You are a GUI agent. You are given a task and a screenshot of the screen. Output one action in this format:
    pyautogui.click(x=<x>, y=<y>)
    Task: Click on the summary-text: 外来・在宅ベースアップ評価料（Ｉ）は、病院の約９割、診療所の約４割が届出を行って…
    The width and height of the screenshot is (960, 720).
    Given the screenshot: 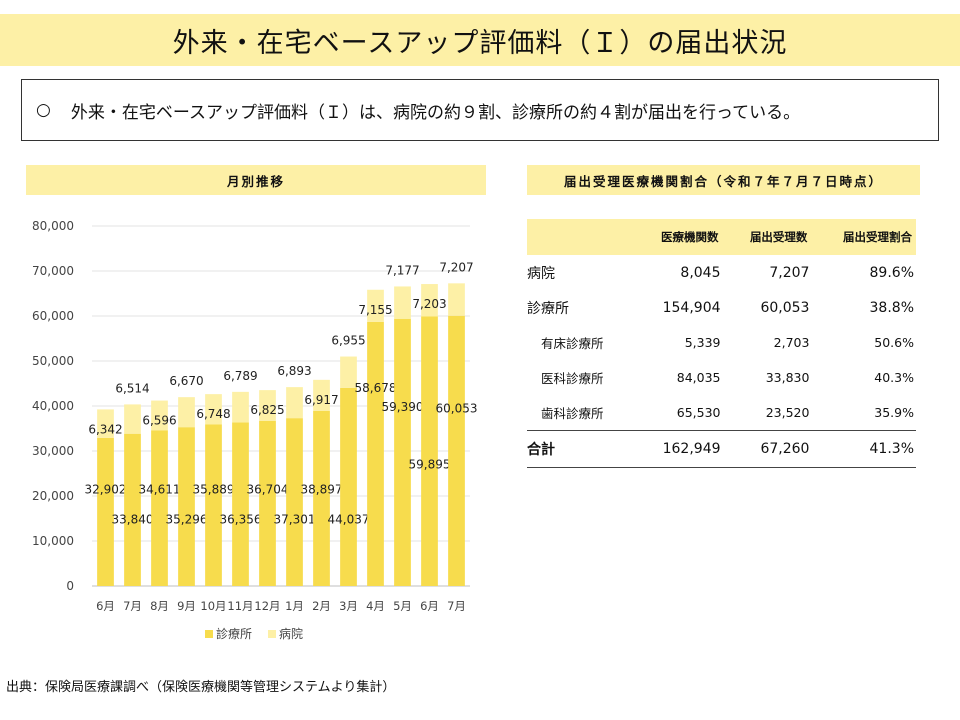 What is the action you would take?
    pyautogui.click(x=435, y=112)
    